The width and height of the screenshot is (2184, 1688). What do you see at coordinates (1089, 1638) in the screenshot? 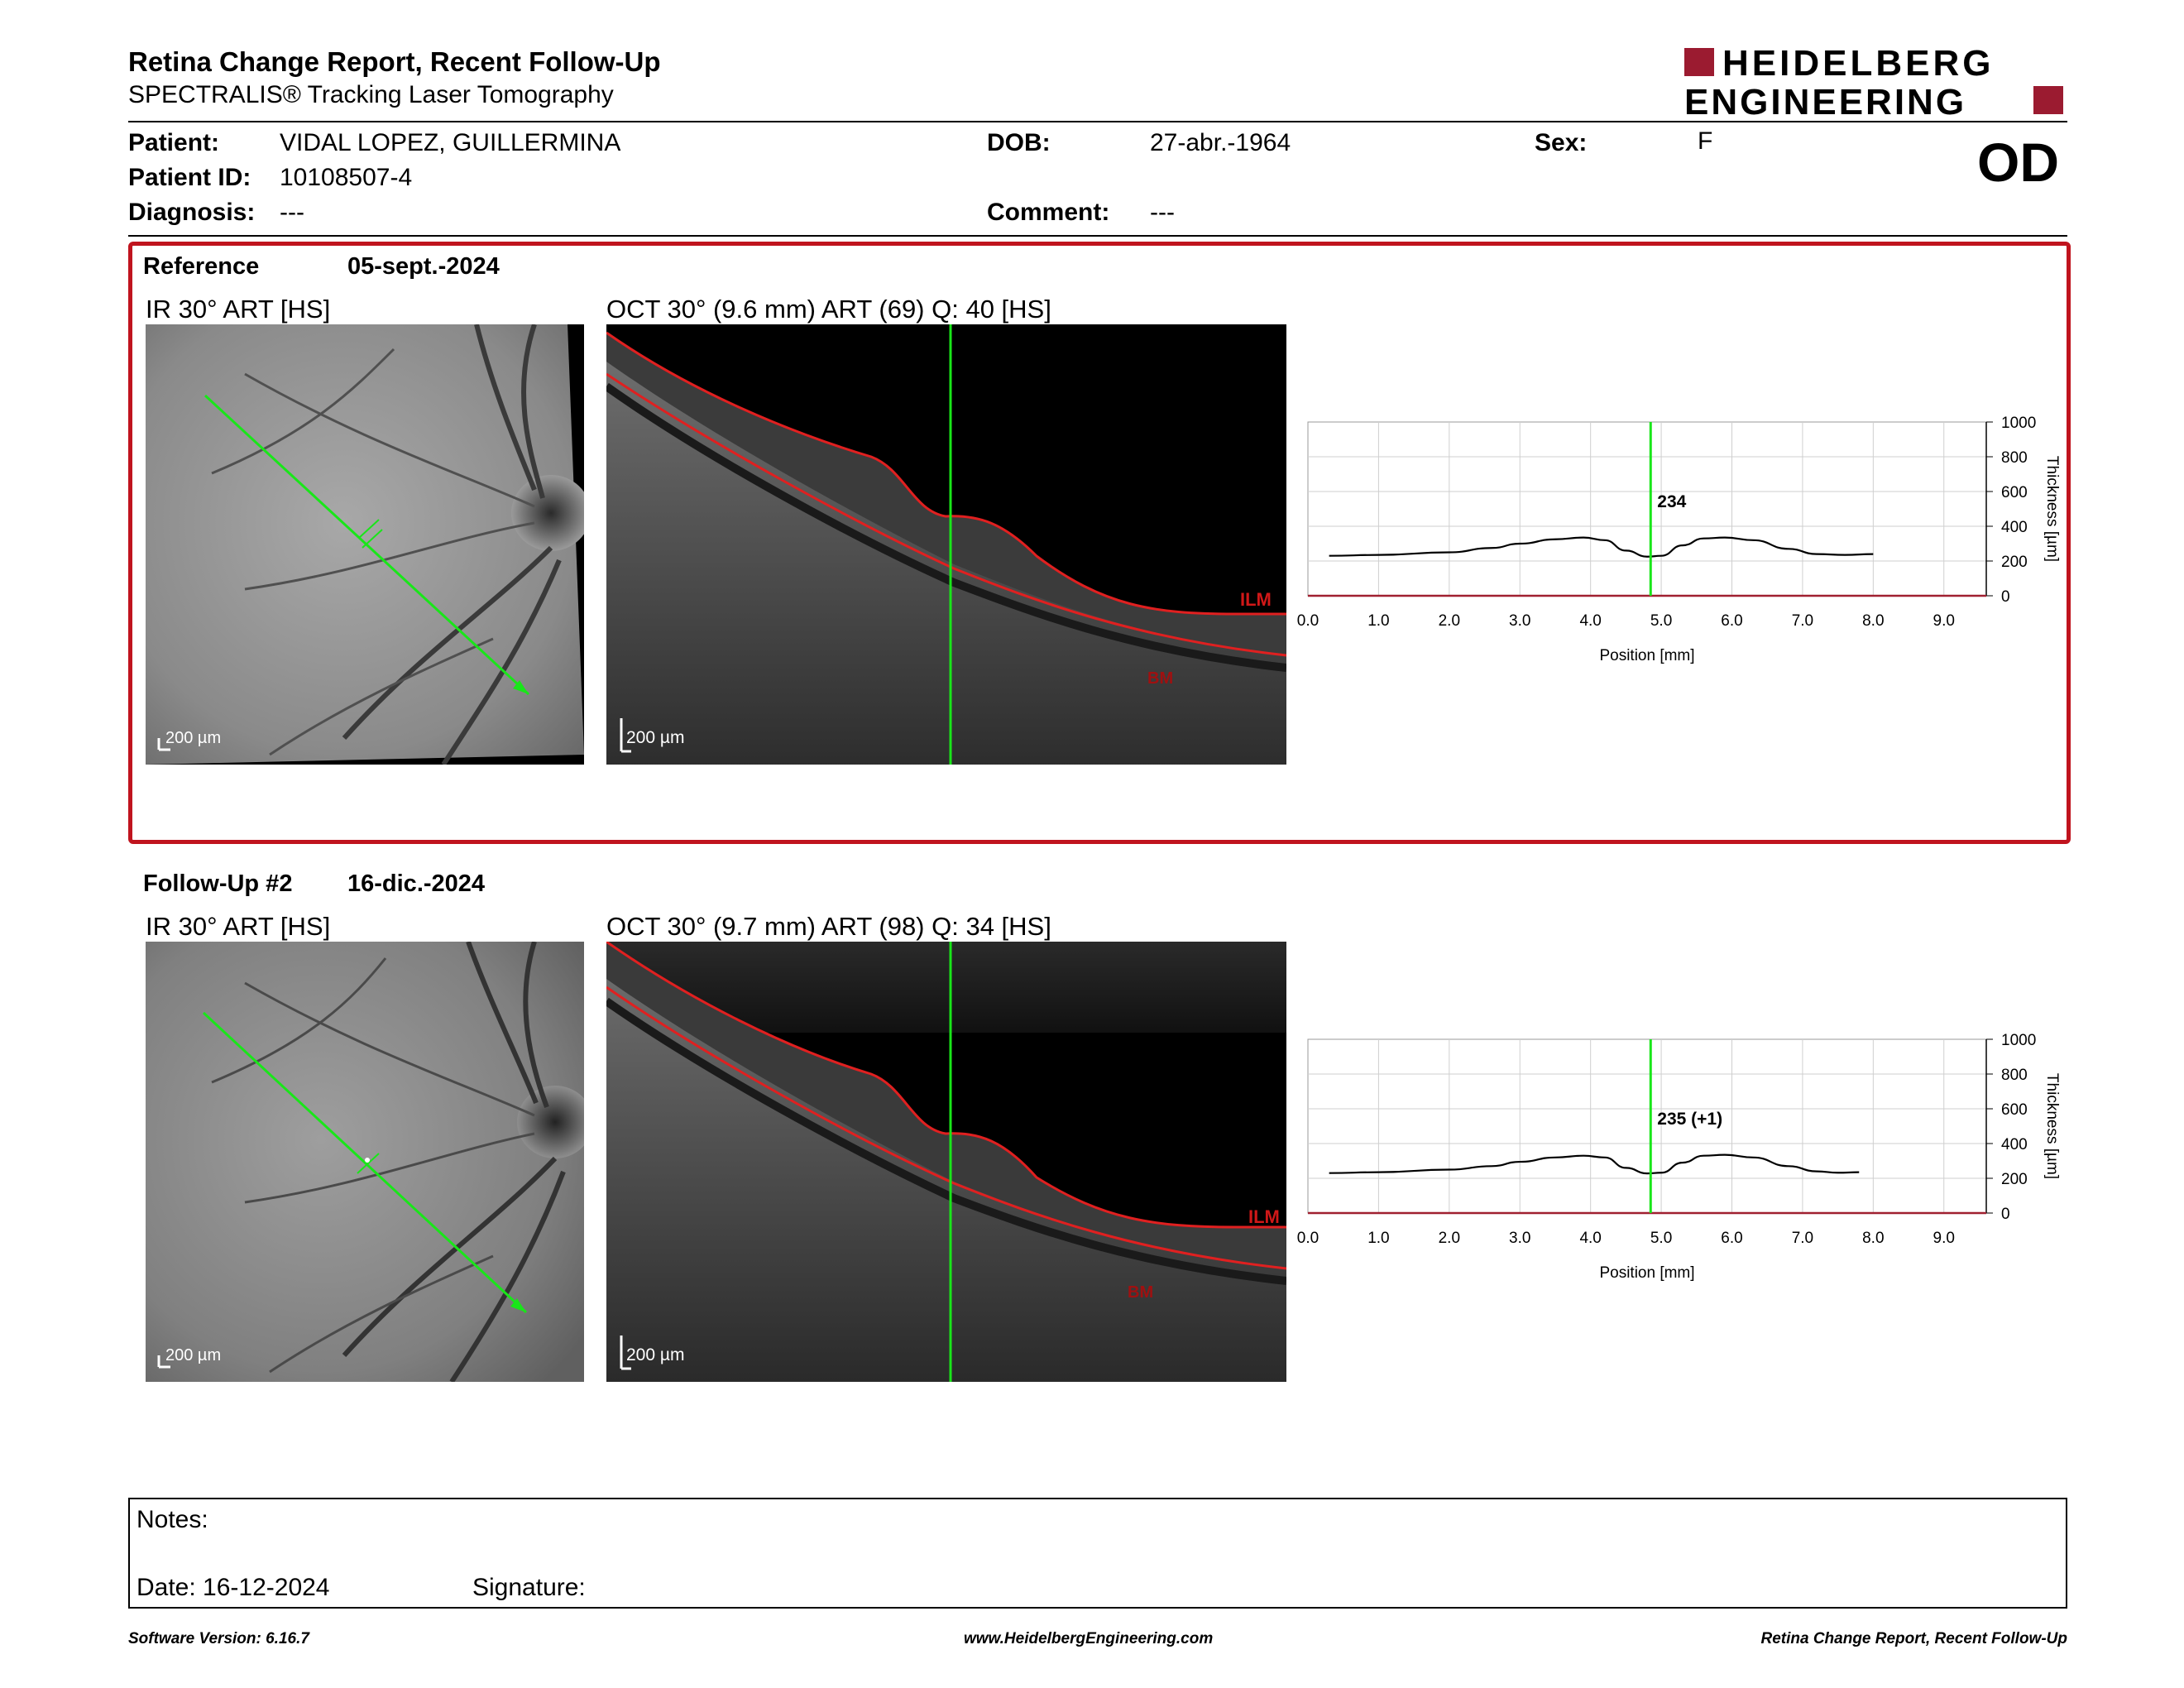
I see `footer-website: www.HeidelbergEngineering.com` at bounding box center [1089, 1638].